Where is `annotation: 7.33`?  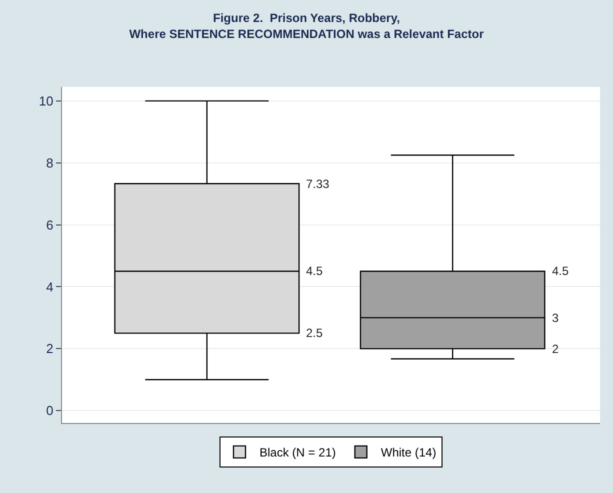 annotation: 7.33 is located at coordinates (318, 184).